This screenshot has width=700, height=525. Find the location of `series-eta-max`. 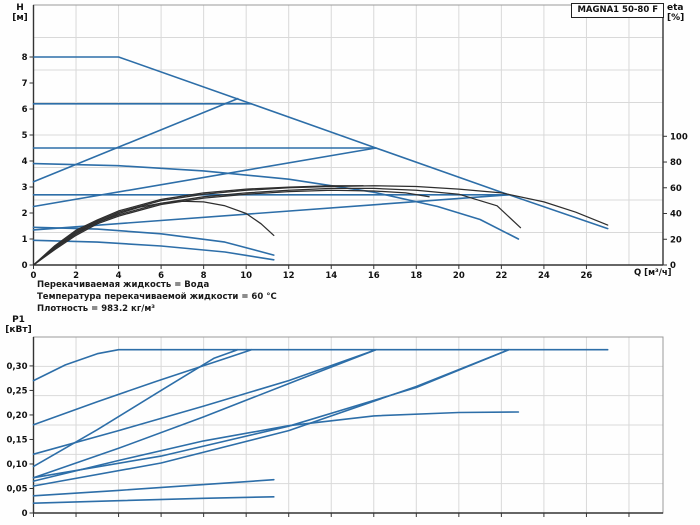

series-eta-max is located at coordinates (320, 225).